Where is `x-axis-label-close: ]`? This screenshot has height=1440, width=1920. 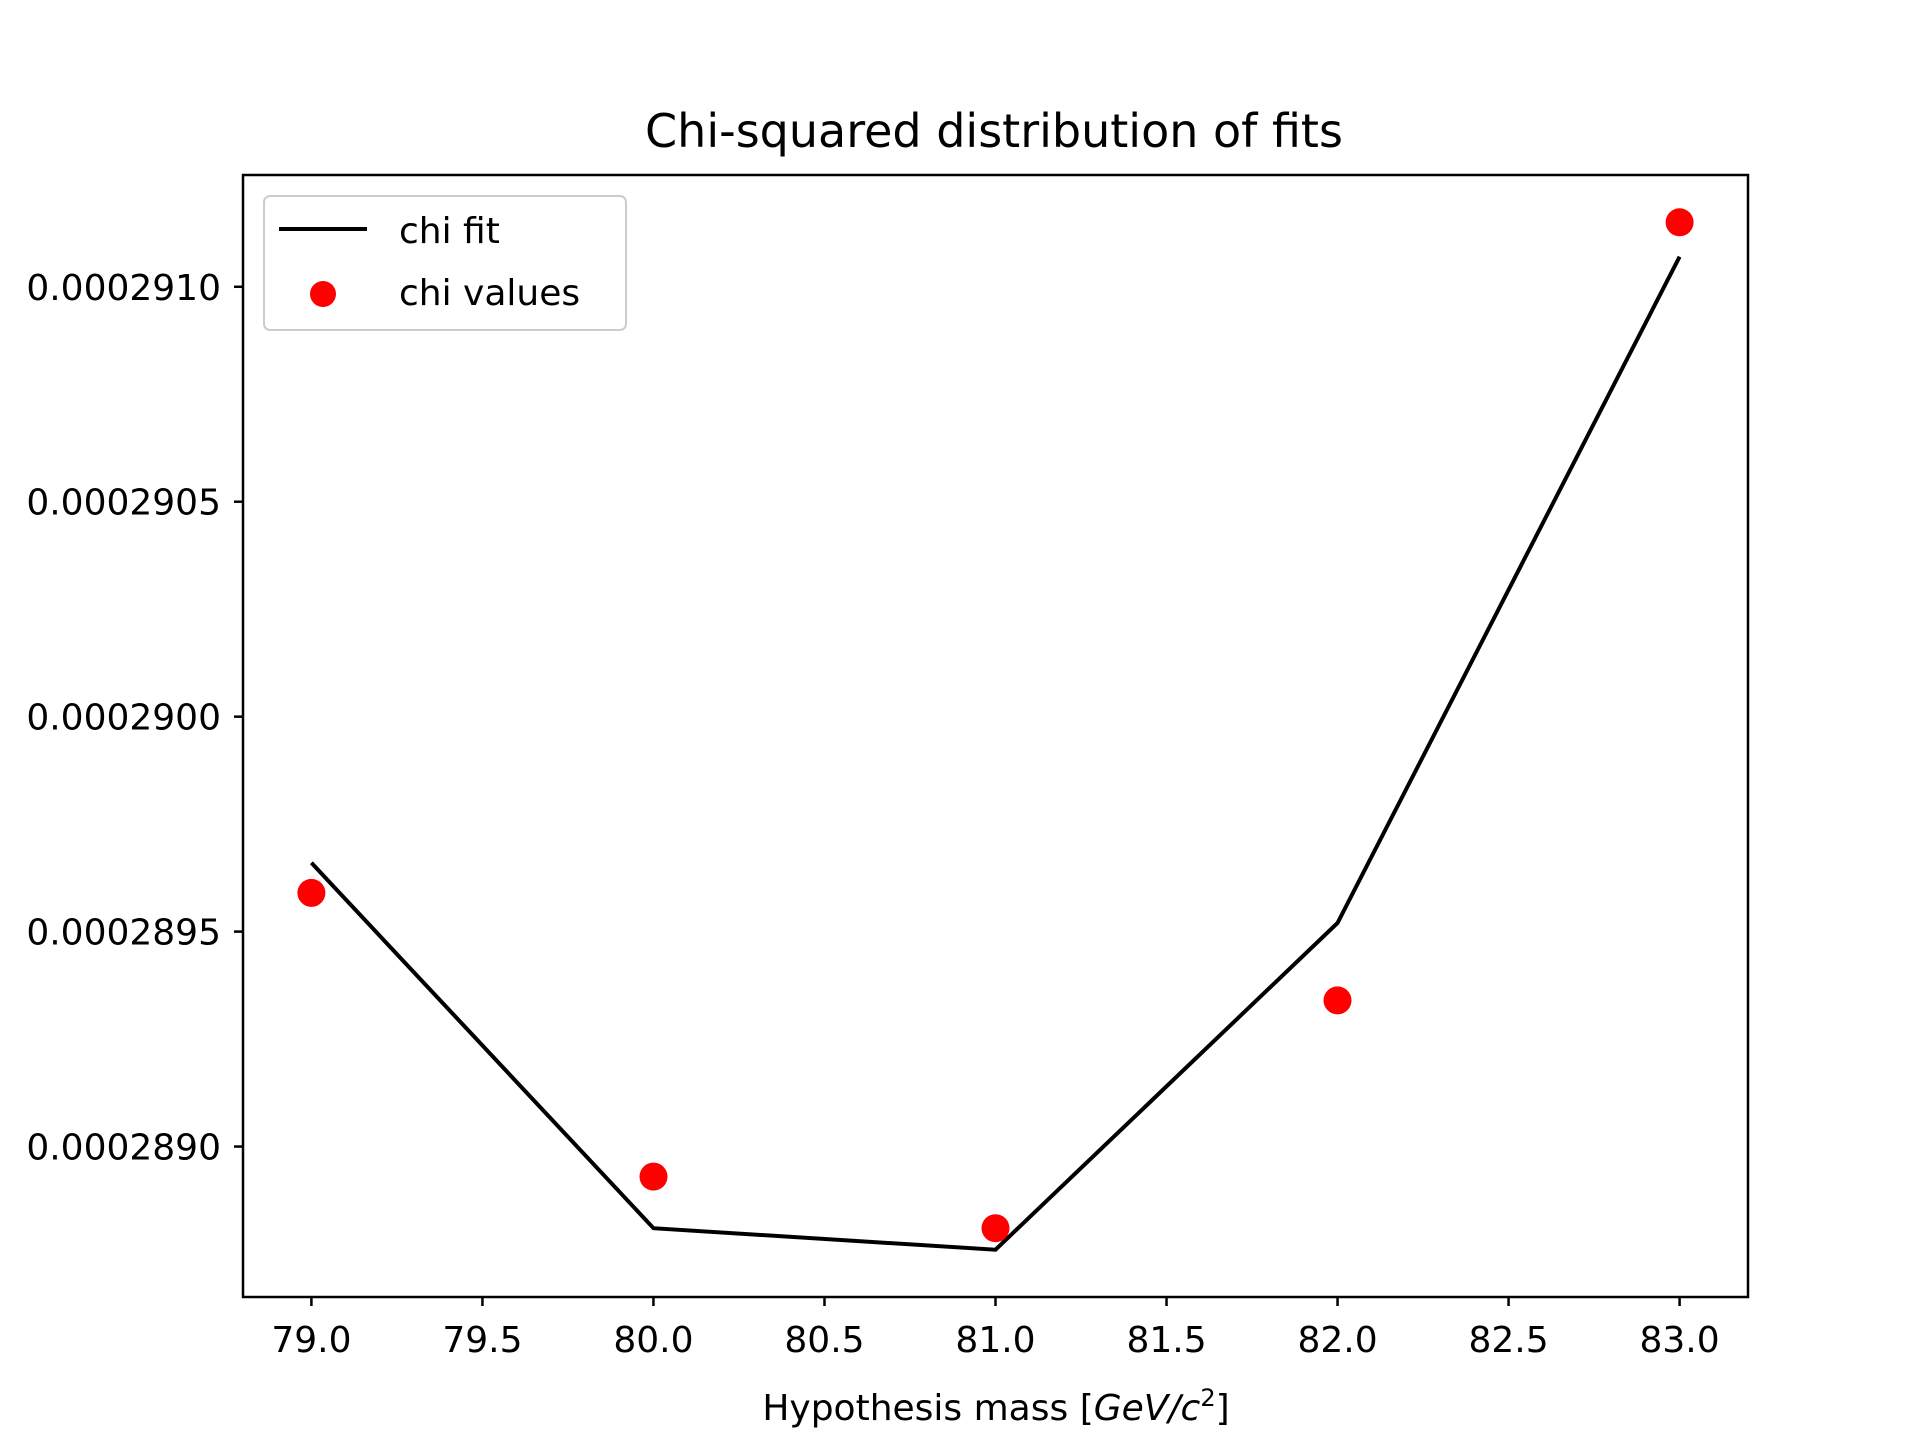
x-axis-label-close: ] is located at coordinates (1223, 1408).